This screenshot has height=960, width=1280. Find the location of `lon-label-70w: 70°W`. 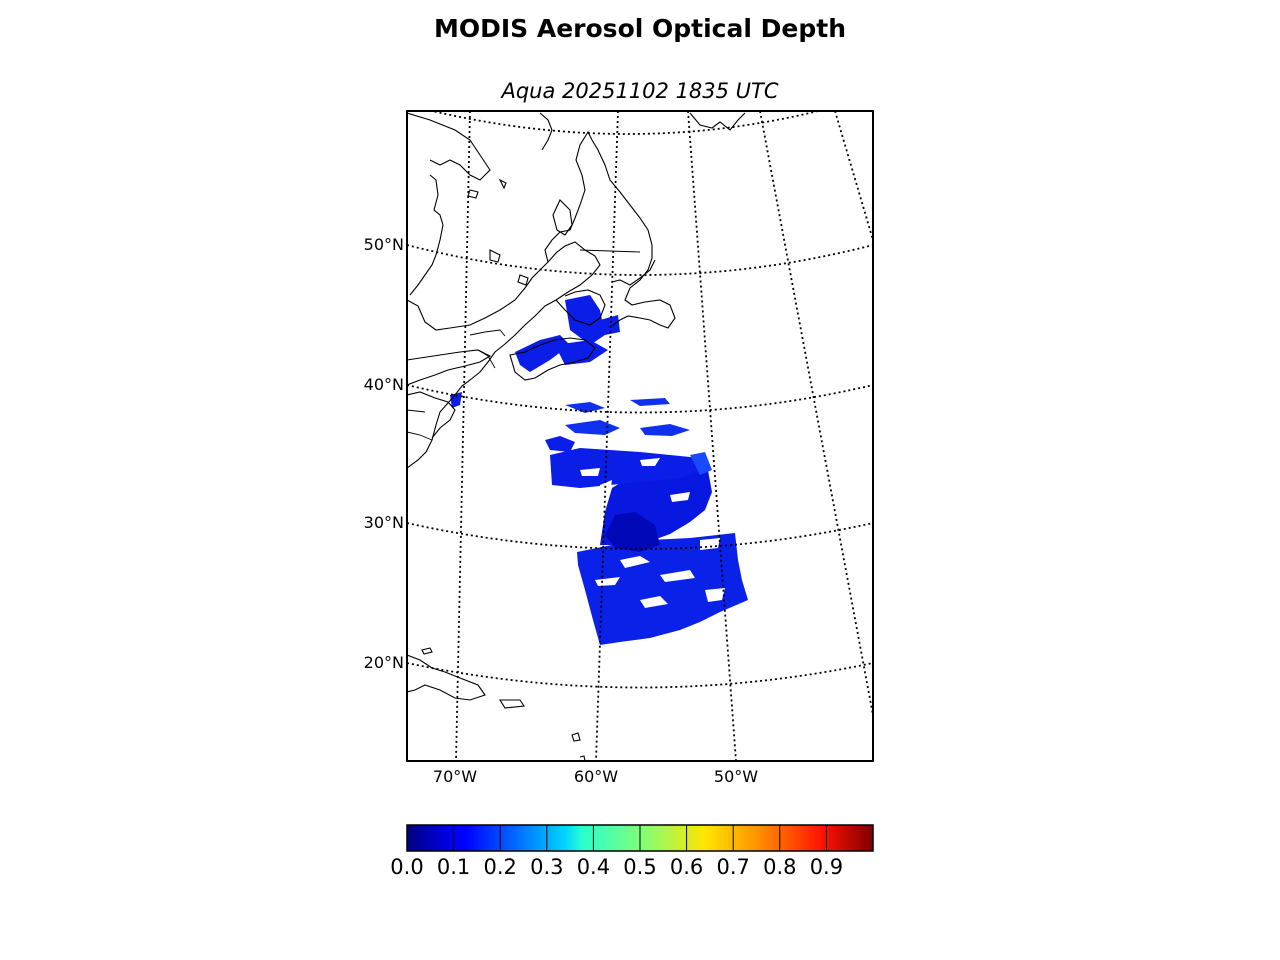

lon-label-70w: 70°W is located at coordinates (455, 776).